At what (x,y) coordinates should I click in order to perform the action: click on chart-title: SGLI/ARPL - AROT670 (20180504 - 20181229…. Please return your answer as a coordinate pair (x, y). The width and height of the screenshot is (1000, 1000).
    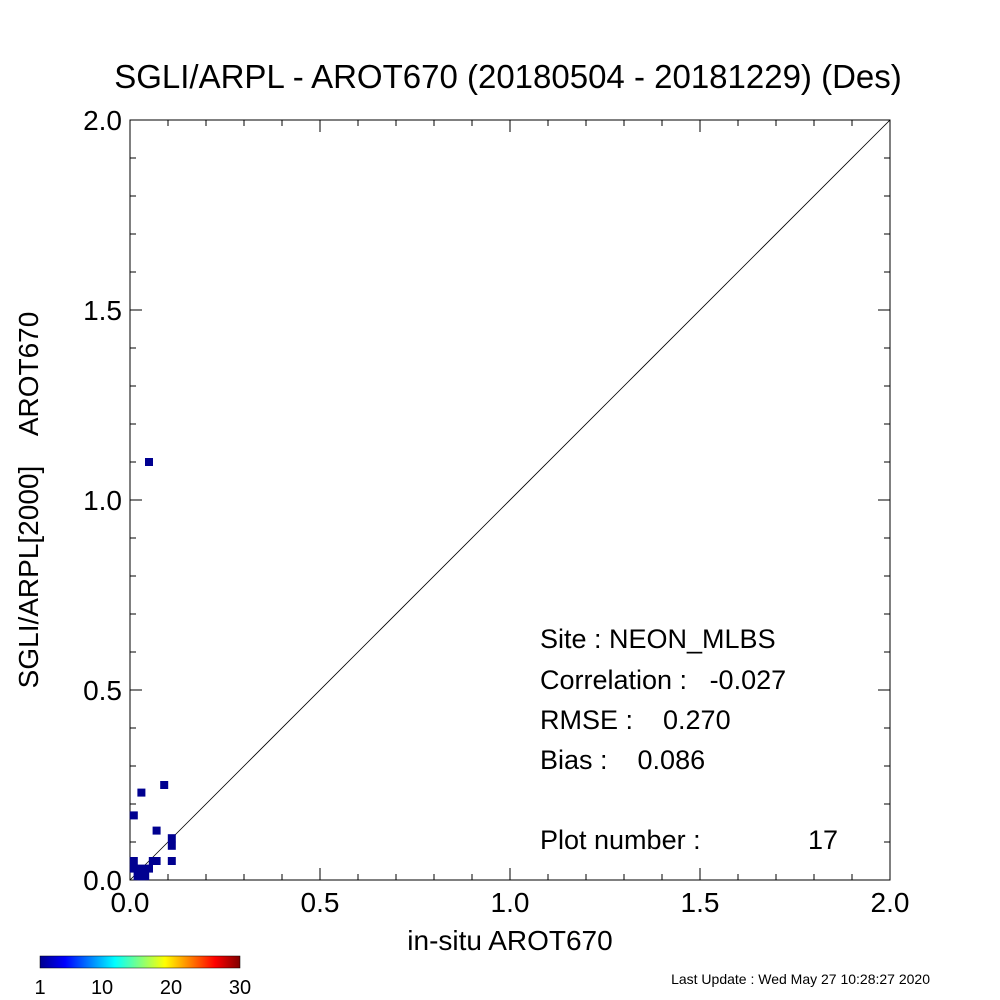
    Looking at the image, I should click on (508, 76).